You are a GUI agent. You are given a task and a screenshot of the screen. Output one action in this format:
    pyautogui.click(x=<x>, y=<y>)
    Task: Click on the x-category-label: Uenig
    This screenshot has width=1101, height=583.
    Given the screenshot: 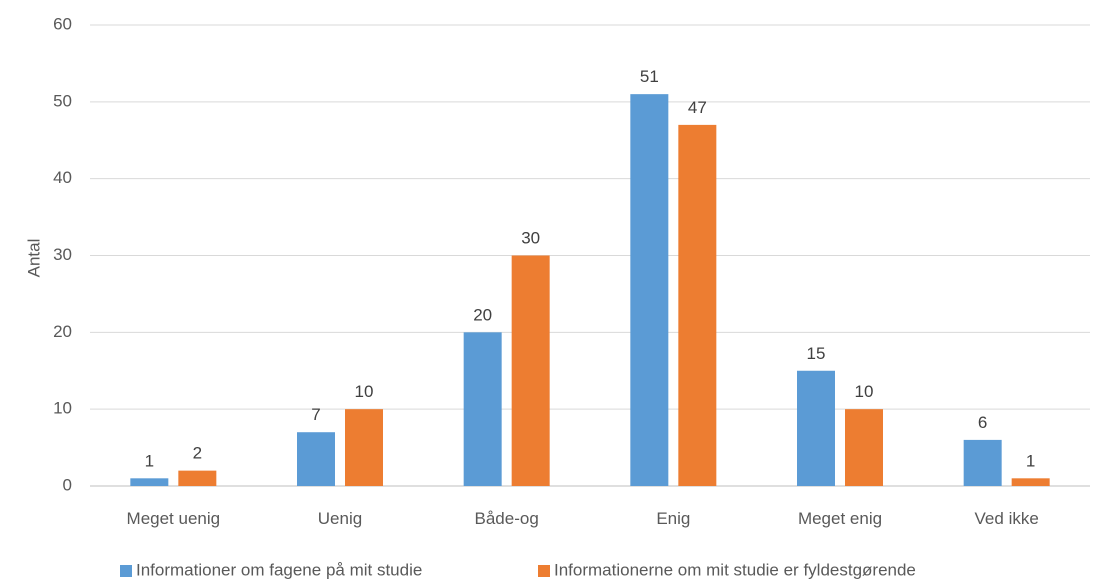 What is the action you would take?
    pyautogui.click(x=340, y=518)
    